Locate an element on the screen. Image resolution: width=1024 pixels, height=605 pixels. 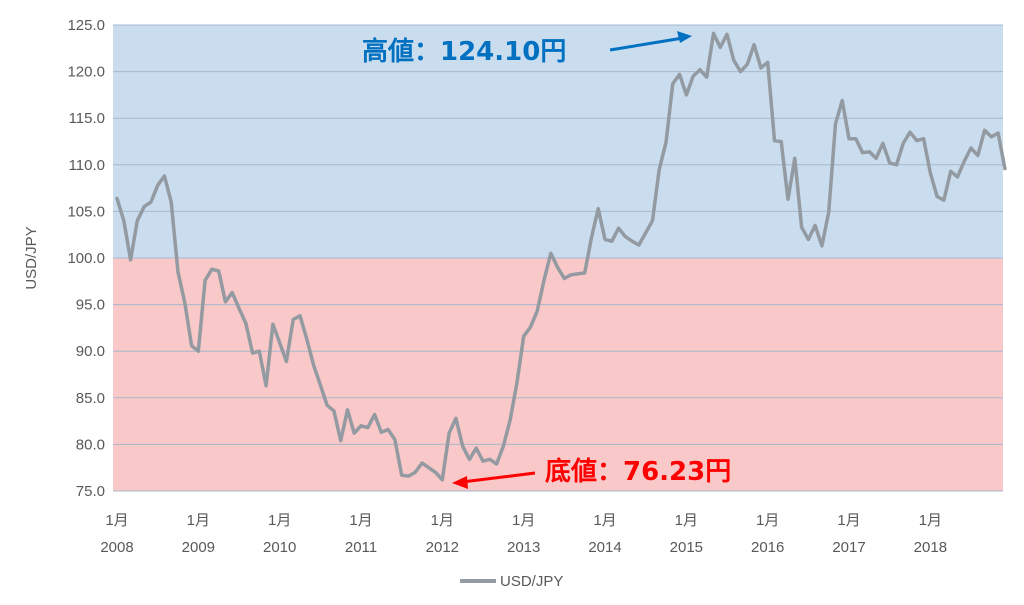
x-tick: 1月 2012 is located at coordinates (442, 534).